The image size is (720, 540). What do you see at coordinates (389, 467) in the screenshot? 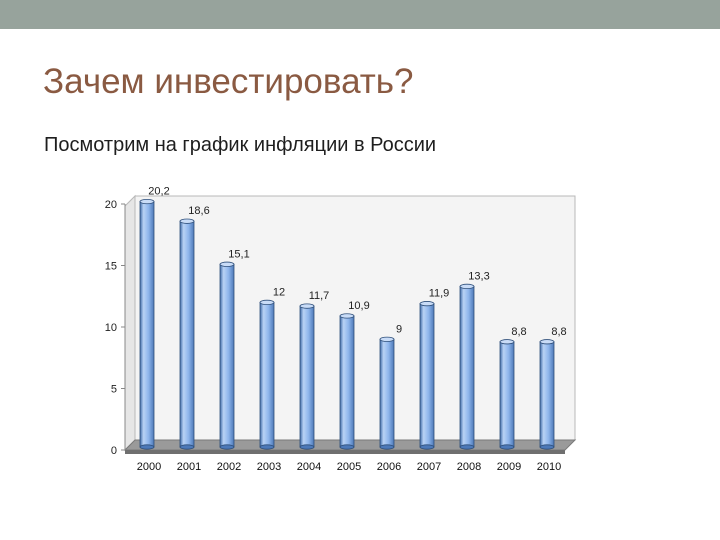
I see `x-tick-label: 2006` at bounding box center [389, 467].